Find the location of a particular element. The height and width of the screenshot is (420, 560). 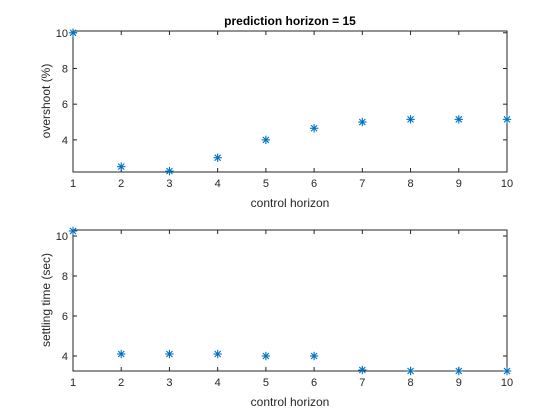

top-x-tick-label: 8 is located at coordinates (410, 184).